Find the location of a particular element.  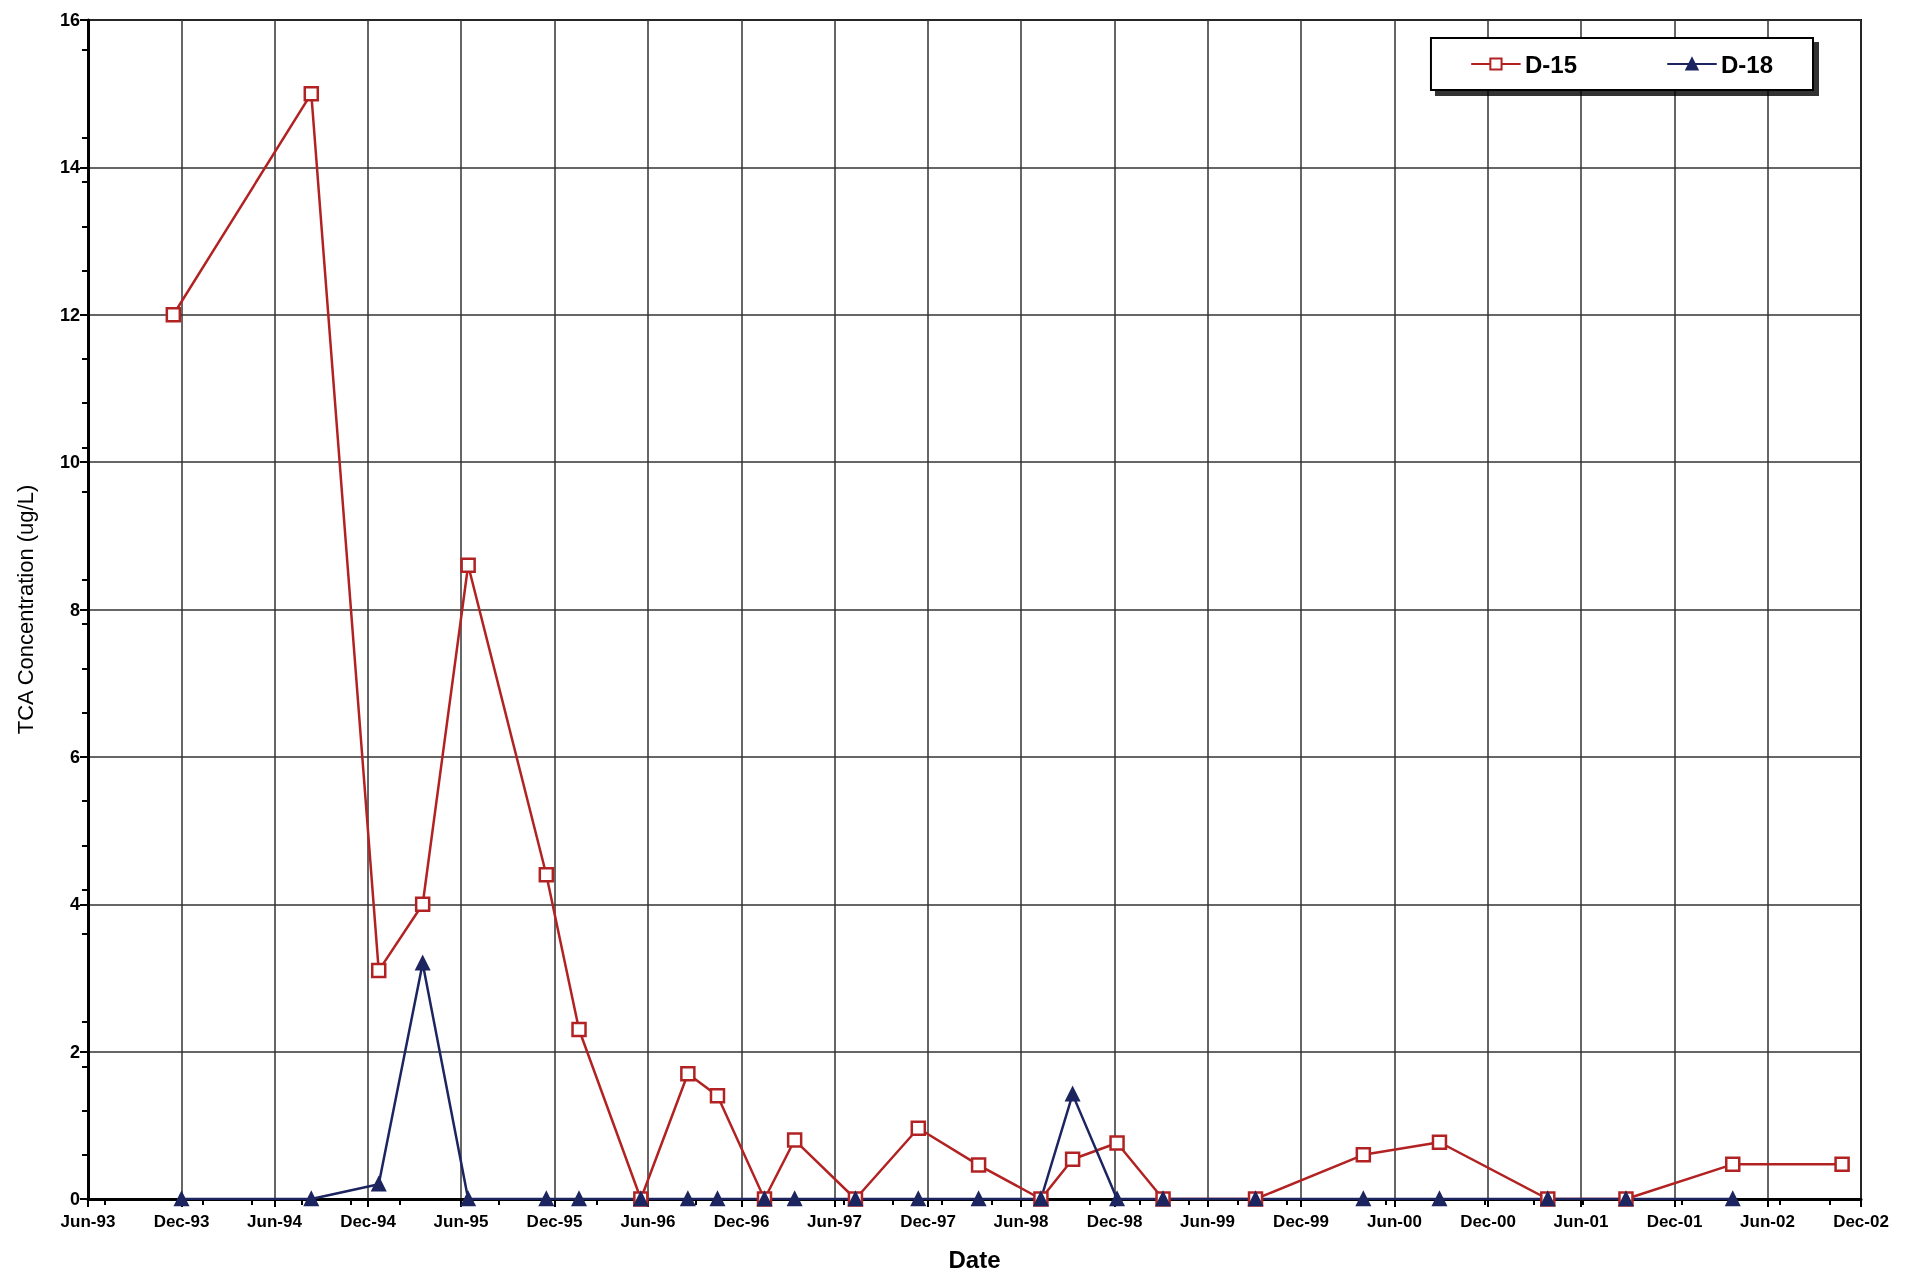

x-tick-label: Dec-94 is located at coordinates (368, 1221).